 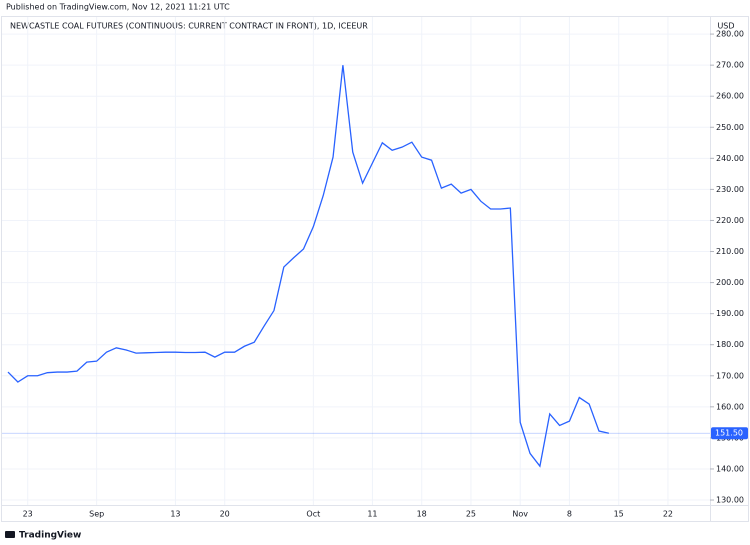 What do you see at coordinates (730, 468) in the screenshot?
I see `y-tick-label: 140.00` at bounding box center [730, 468].